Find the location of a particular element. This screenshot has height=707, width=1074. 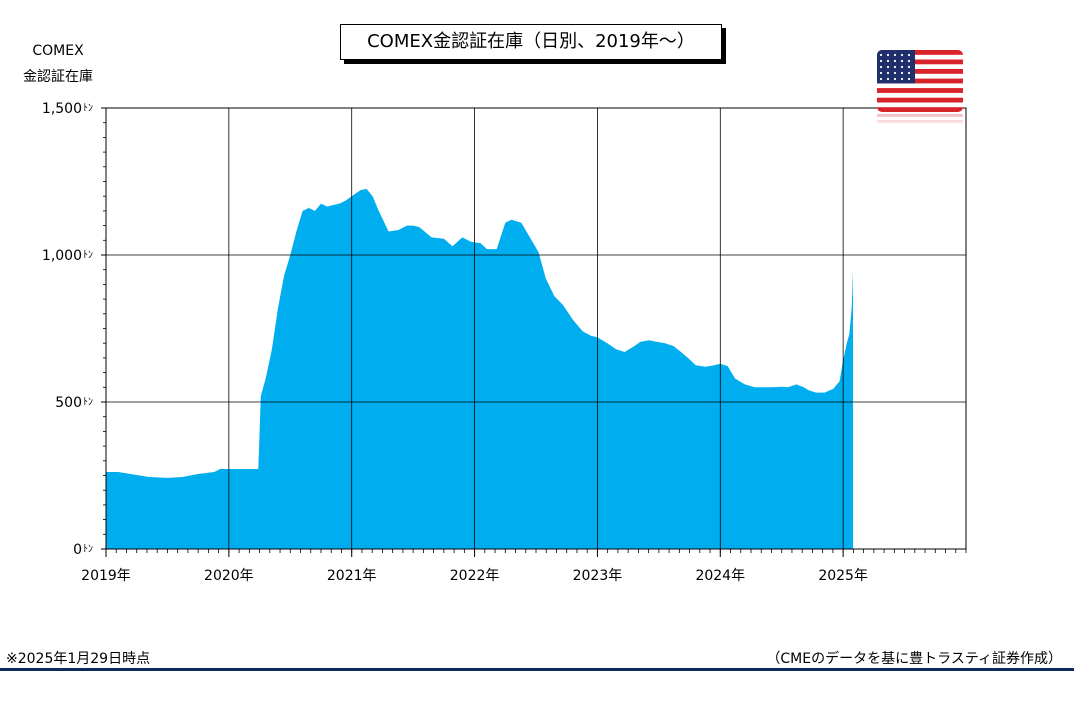

source-credit: （CMEのデータを基に豊トラスティ証券作成） is located at coordinates (914, 659).